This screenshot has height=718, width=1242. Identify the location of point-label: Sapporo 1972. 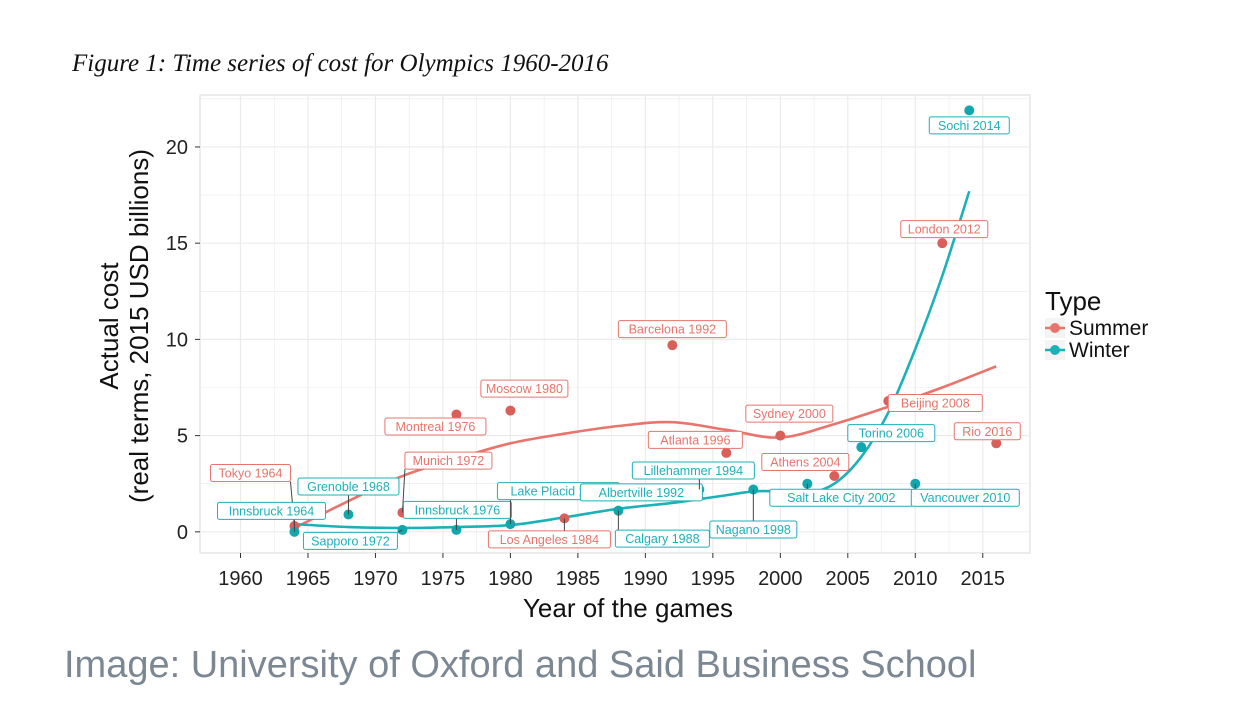
(350, 541).